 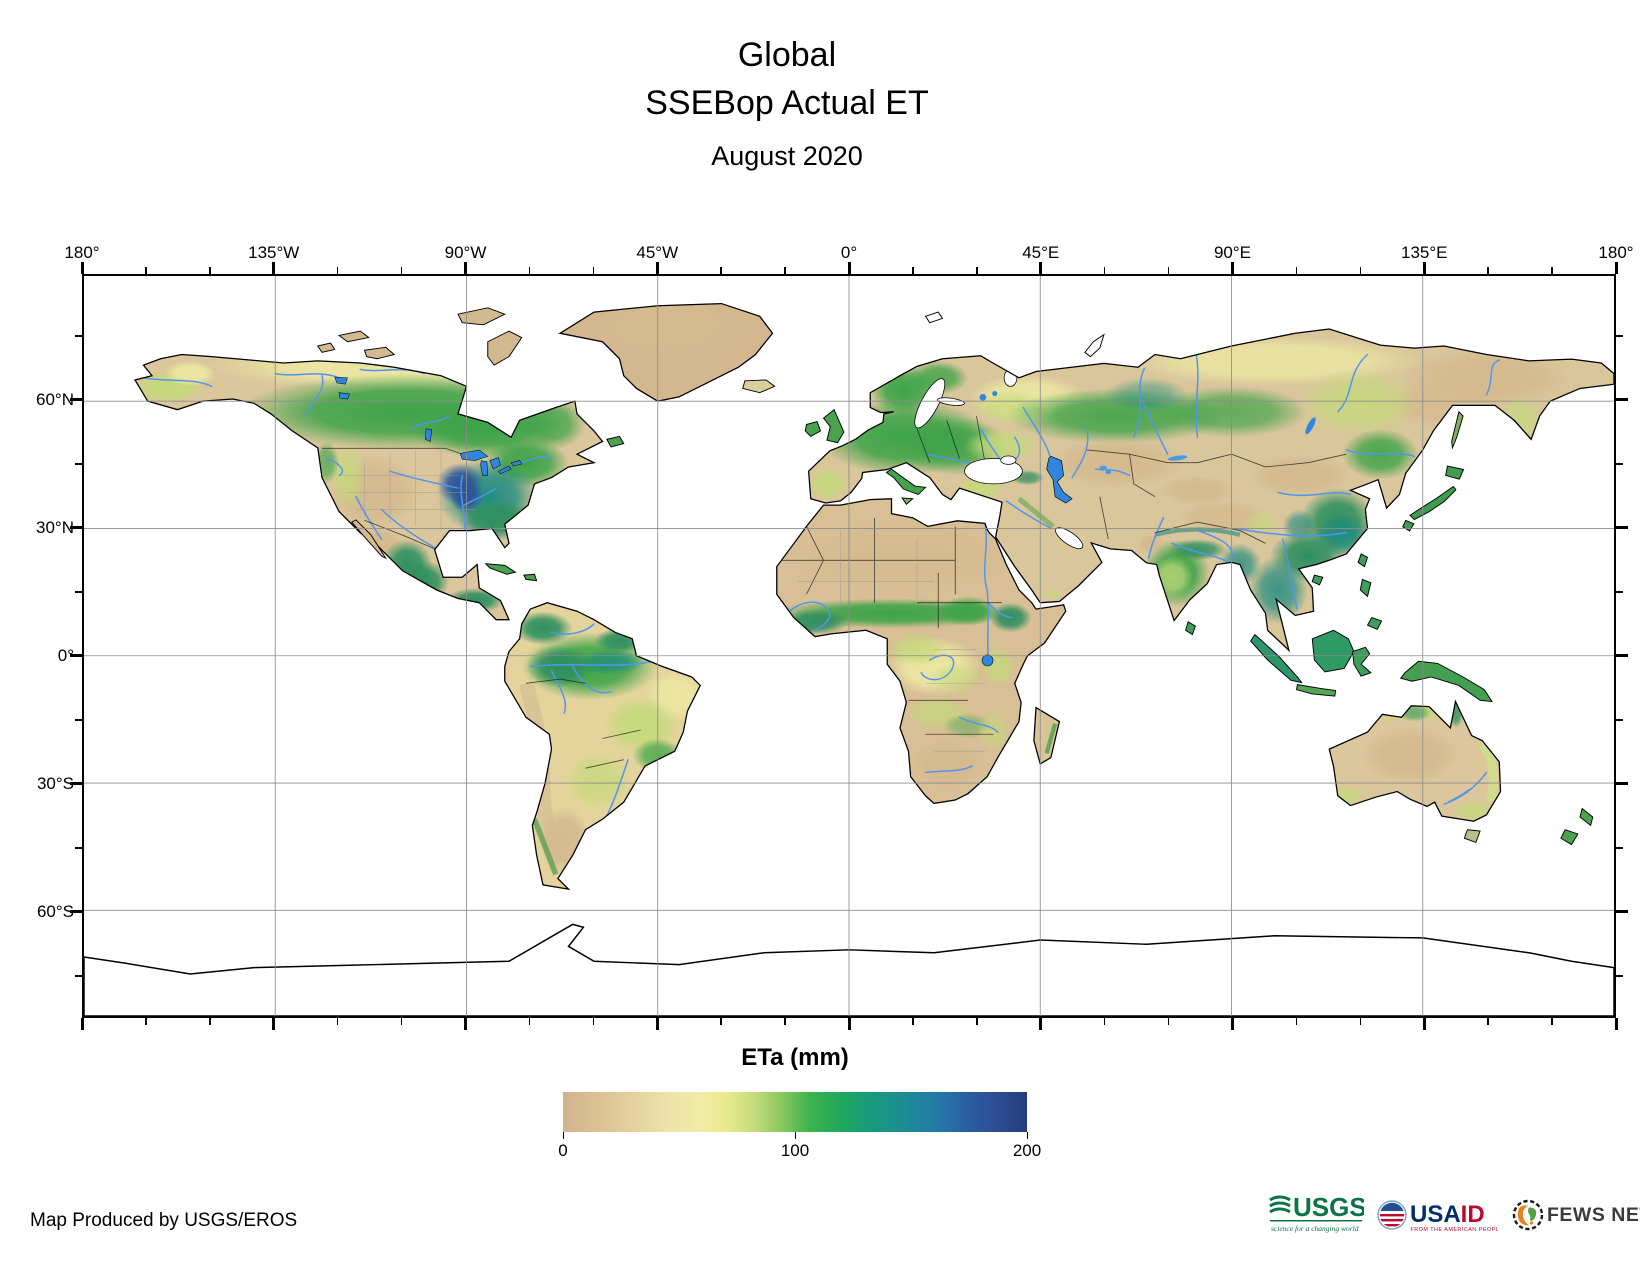 What do you see at coordinates (55, 527) in the screenshot?
I see `latitude-label: 30°N` at bounding box center [55, 527].